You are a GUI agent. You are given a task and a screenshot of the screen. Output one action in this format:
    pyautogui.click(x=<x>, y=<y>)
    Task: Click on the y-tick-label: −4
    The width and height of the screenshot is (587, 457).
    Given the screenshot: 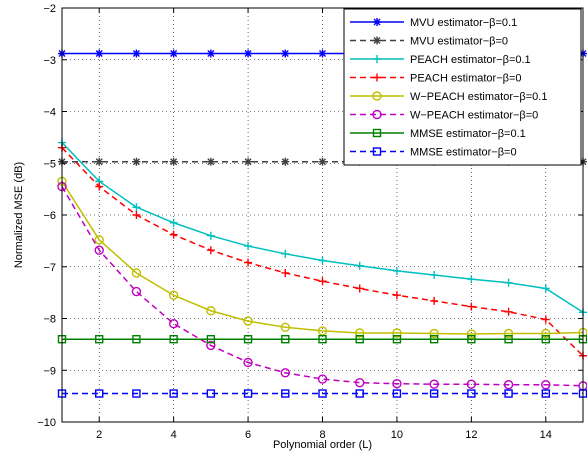 What is the action you would take?
    pyautogui.click(x=49, y=113)
    